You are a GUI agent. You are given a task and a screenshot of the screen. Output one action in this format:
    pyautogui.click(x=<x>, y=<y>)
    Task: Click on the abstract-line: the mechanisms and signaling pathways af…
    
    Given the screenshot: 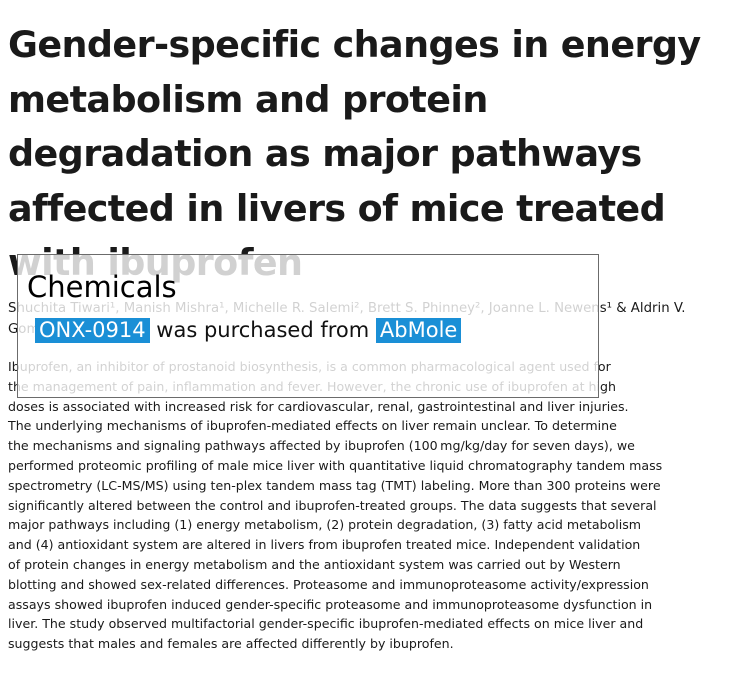 What is the action you would take?
    pyautogui.click(x=321, y=446)
    